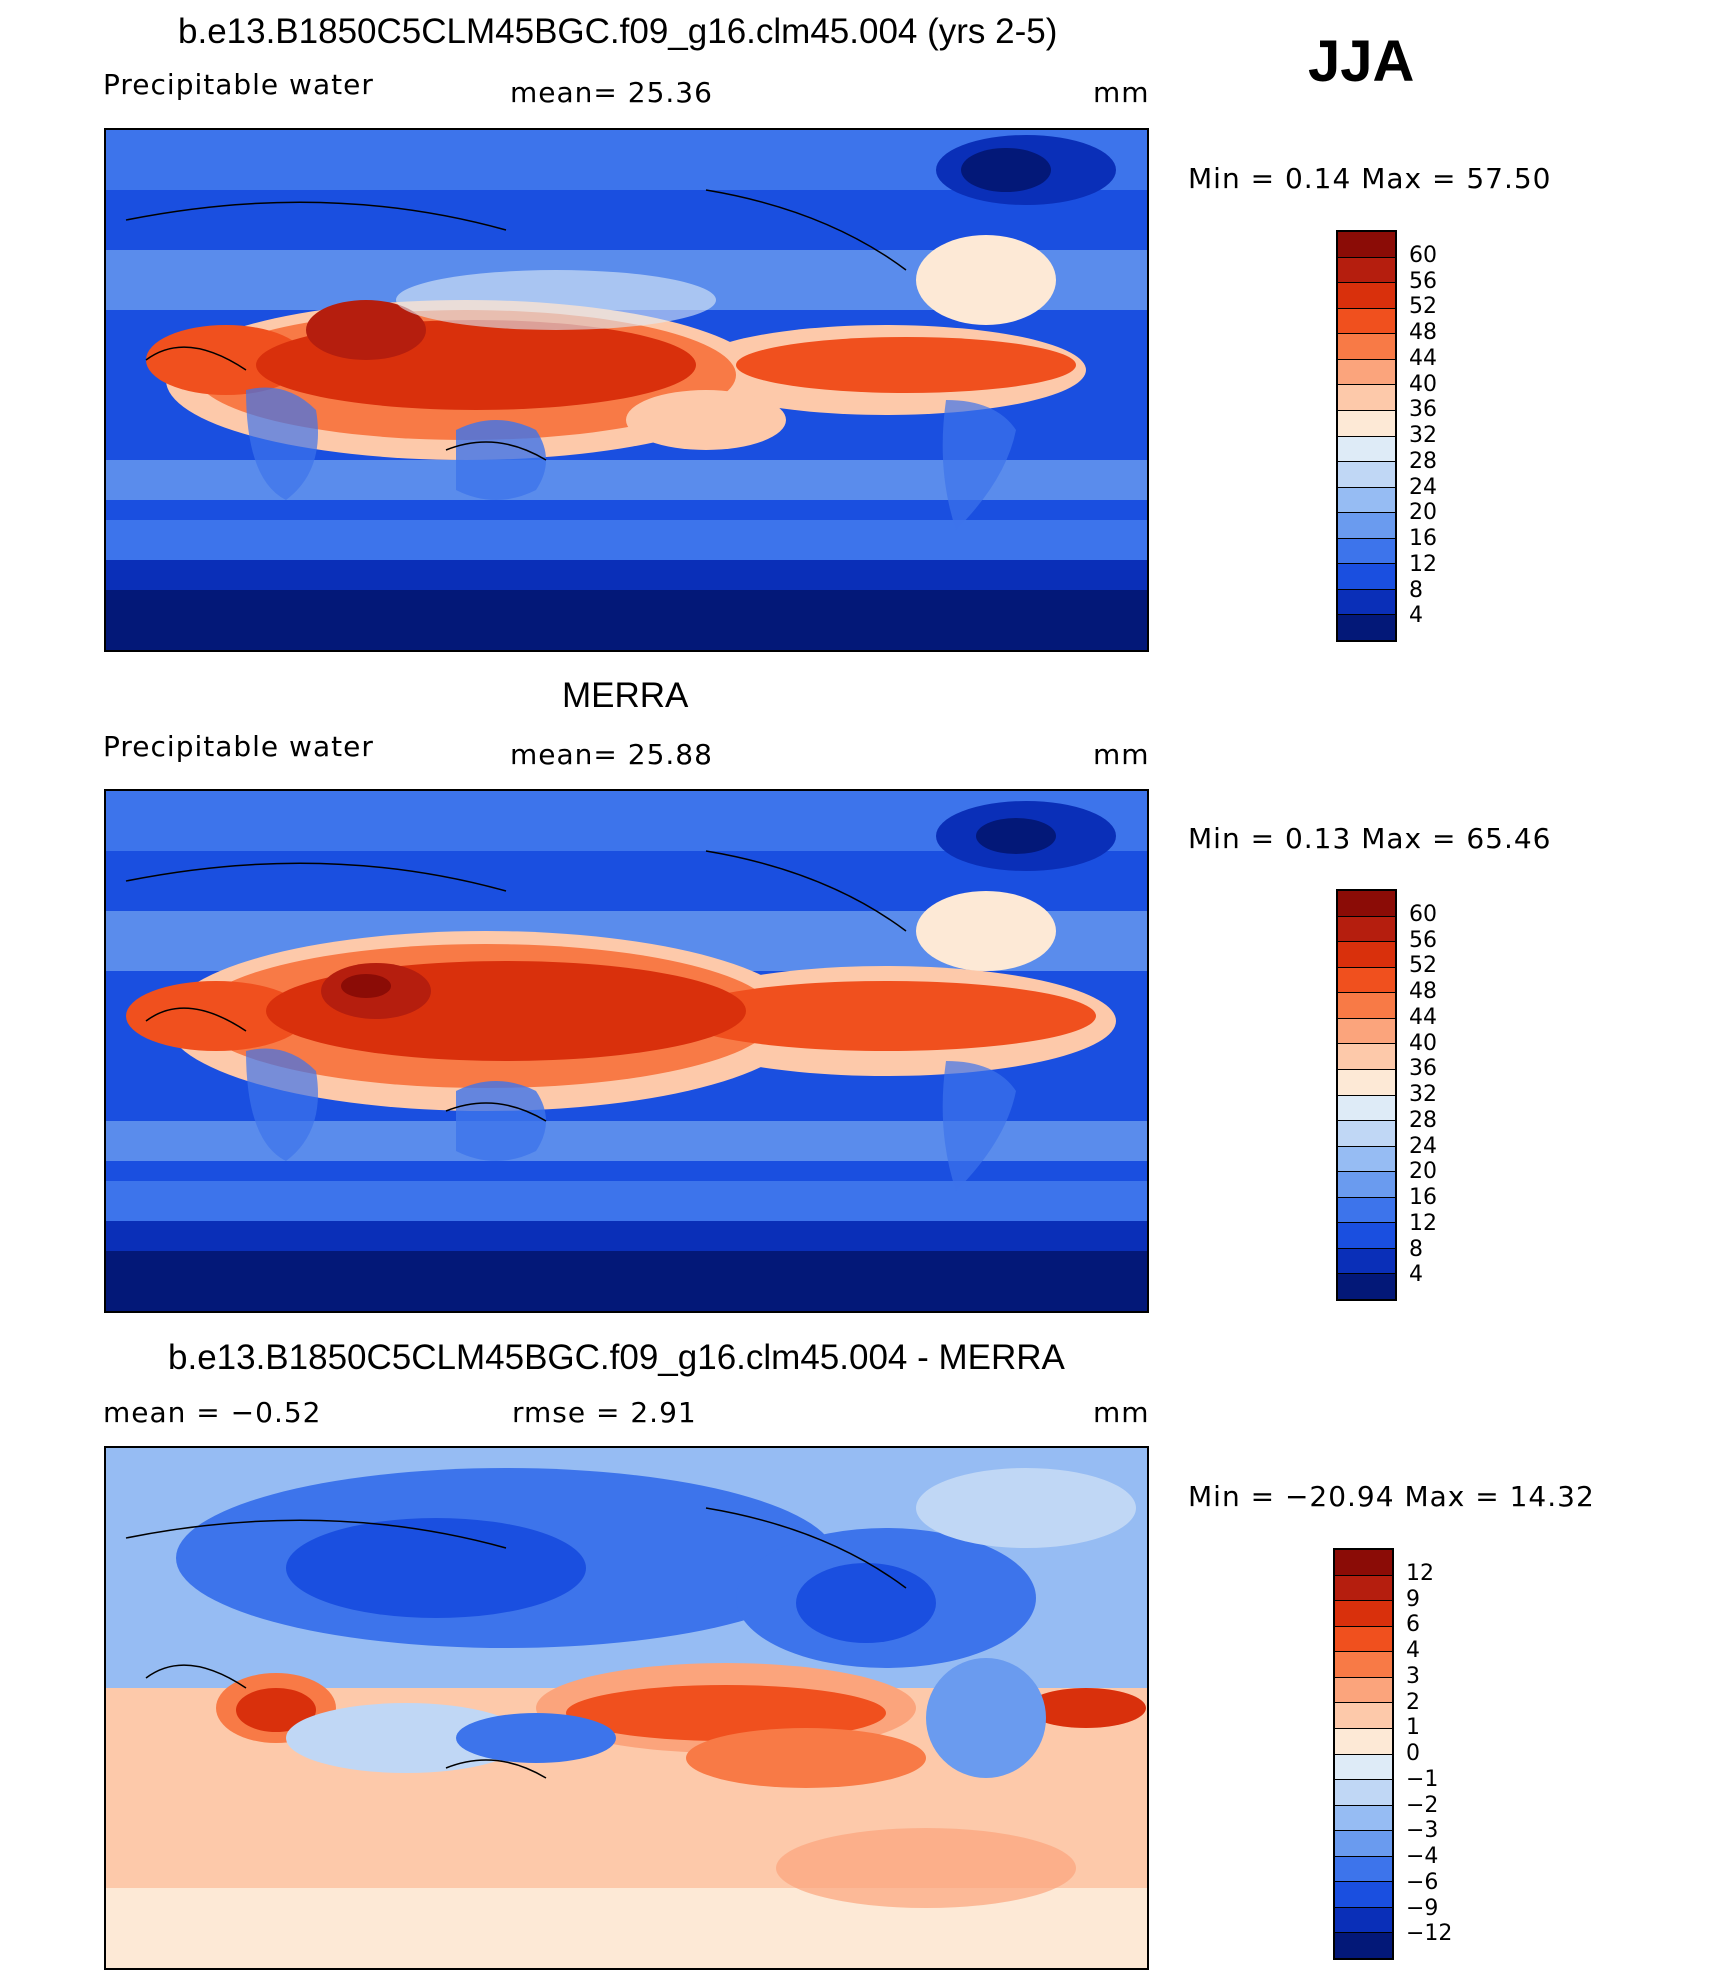 The width and height of the screenshot is (1710, 1970). What do you see at coordinates (1391, 1496) in the screenshot?
I see `panel-3-minmax: Min = −20.94 Max = 14.32` at bounding box center [1391, 1496].